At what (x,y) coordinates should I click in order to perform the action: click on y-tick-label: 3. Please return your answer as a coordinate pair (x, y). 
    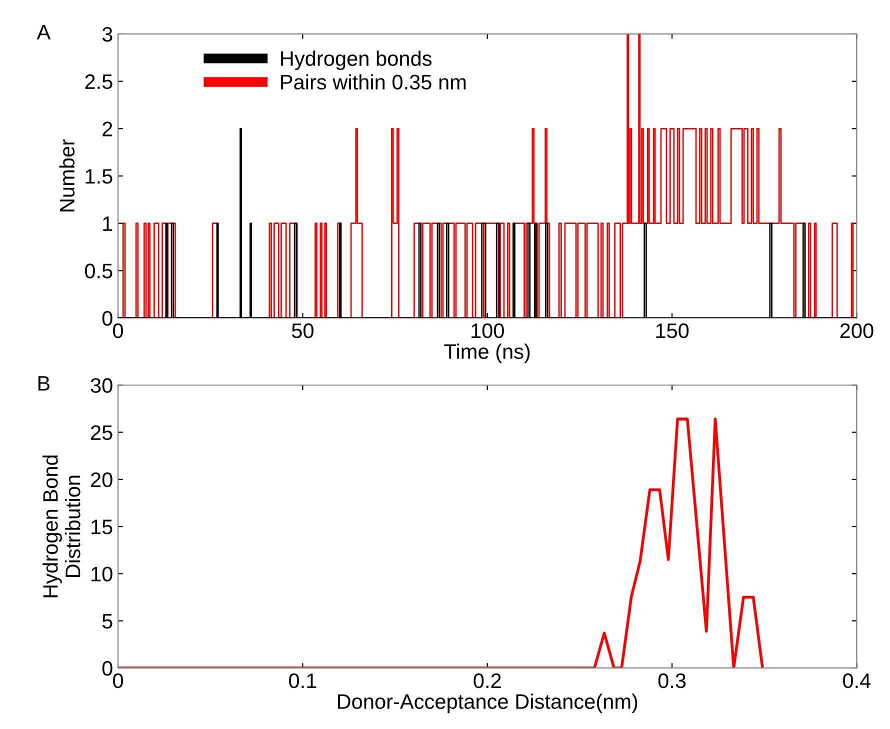
    Looking at the image, I should click on (107, 34).